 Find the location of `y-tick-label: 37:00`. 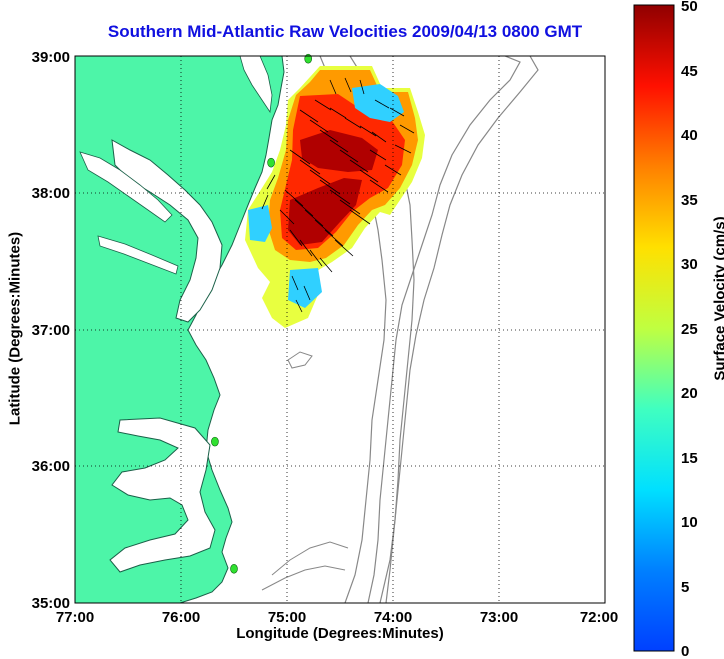

y-tick-label: 37:00 is located at coordinates (51, 330).